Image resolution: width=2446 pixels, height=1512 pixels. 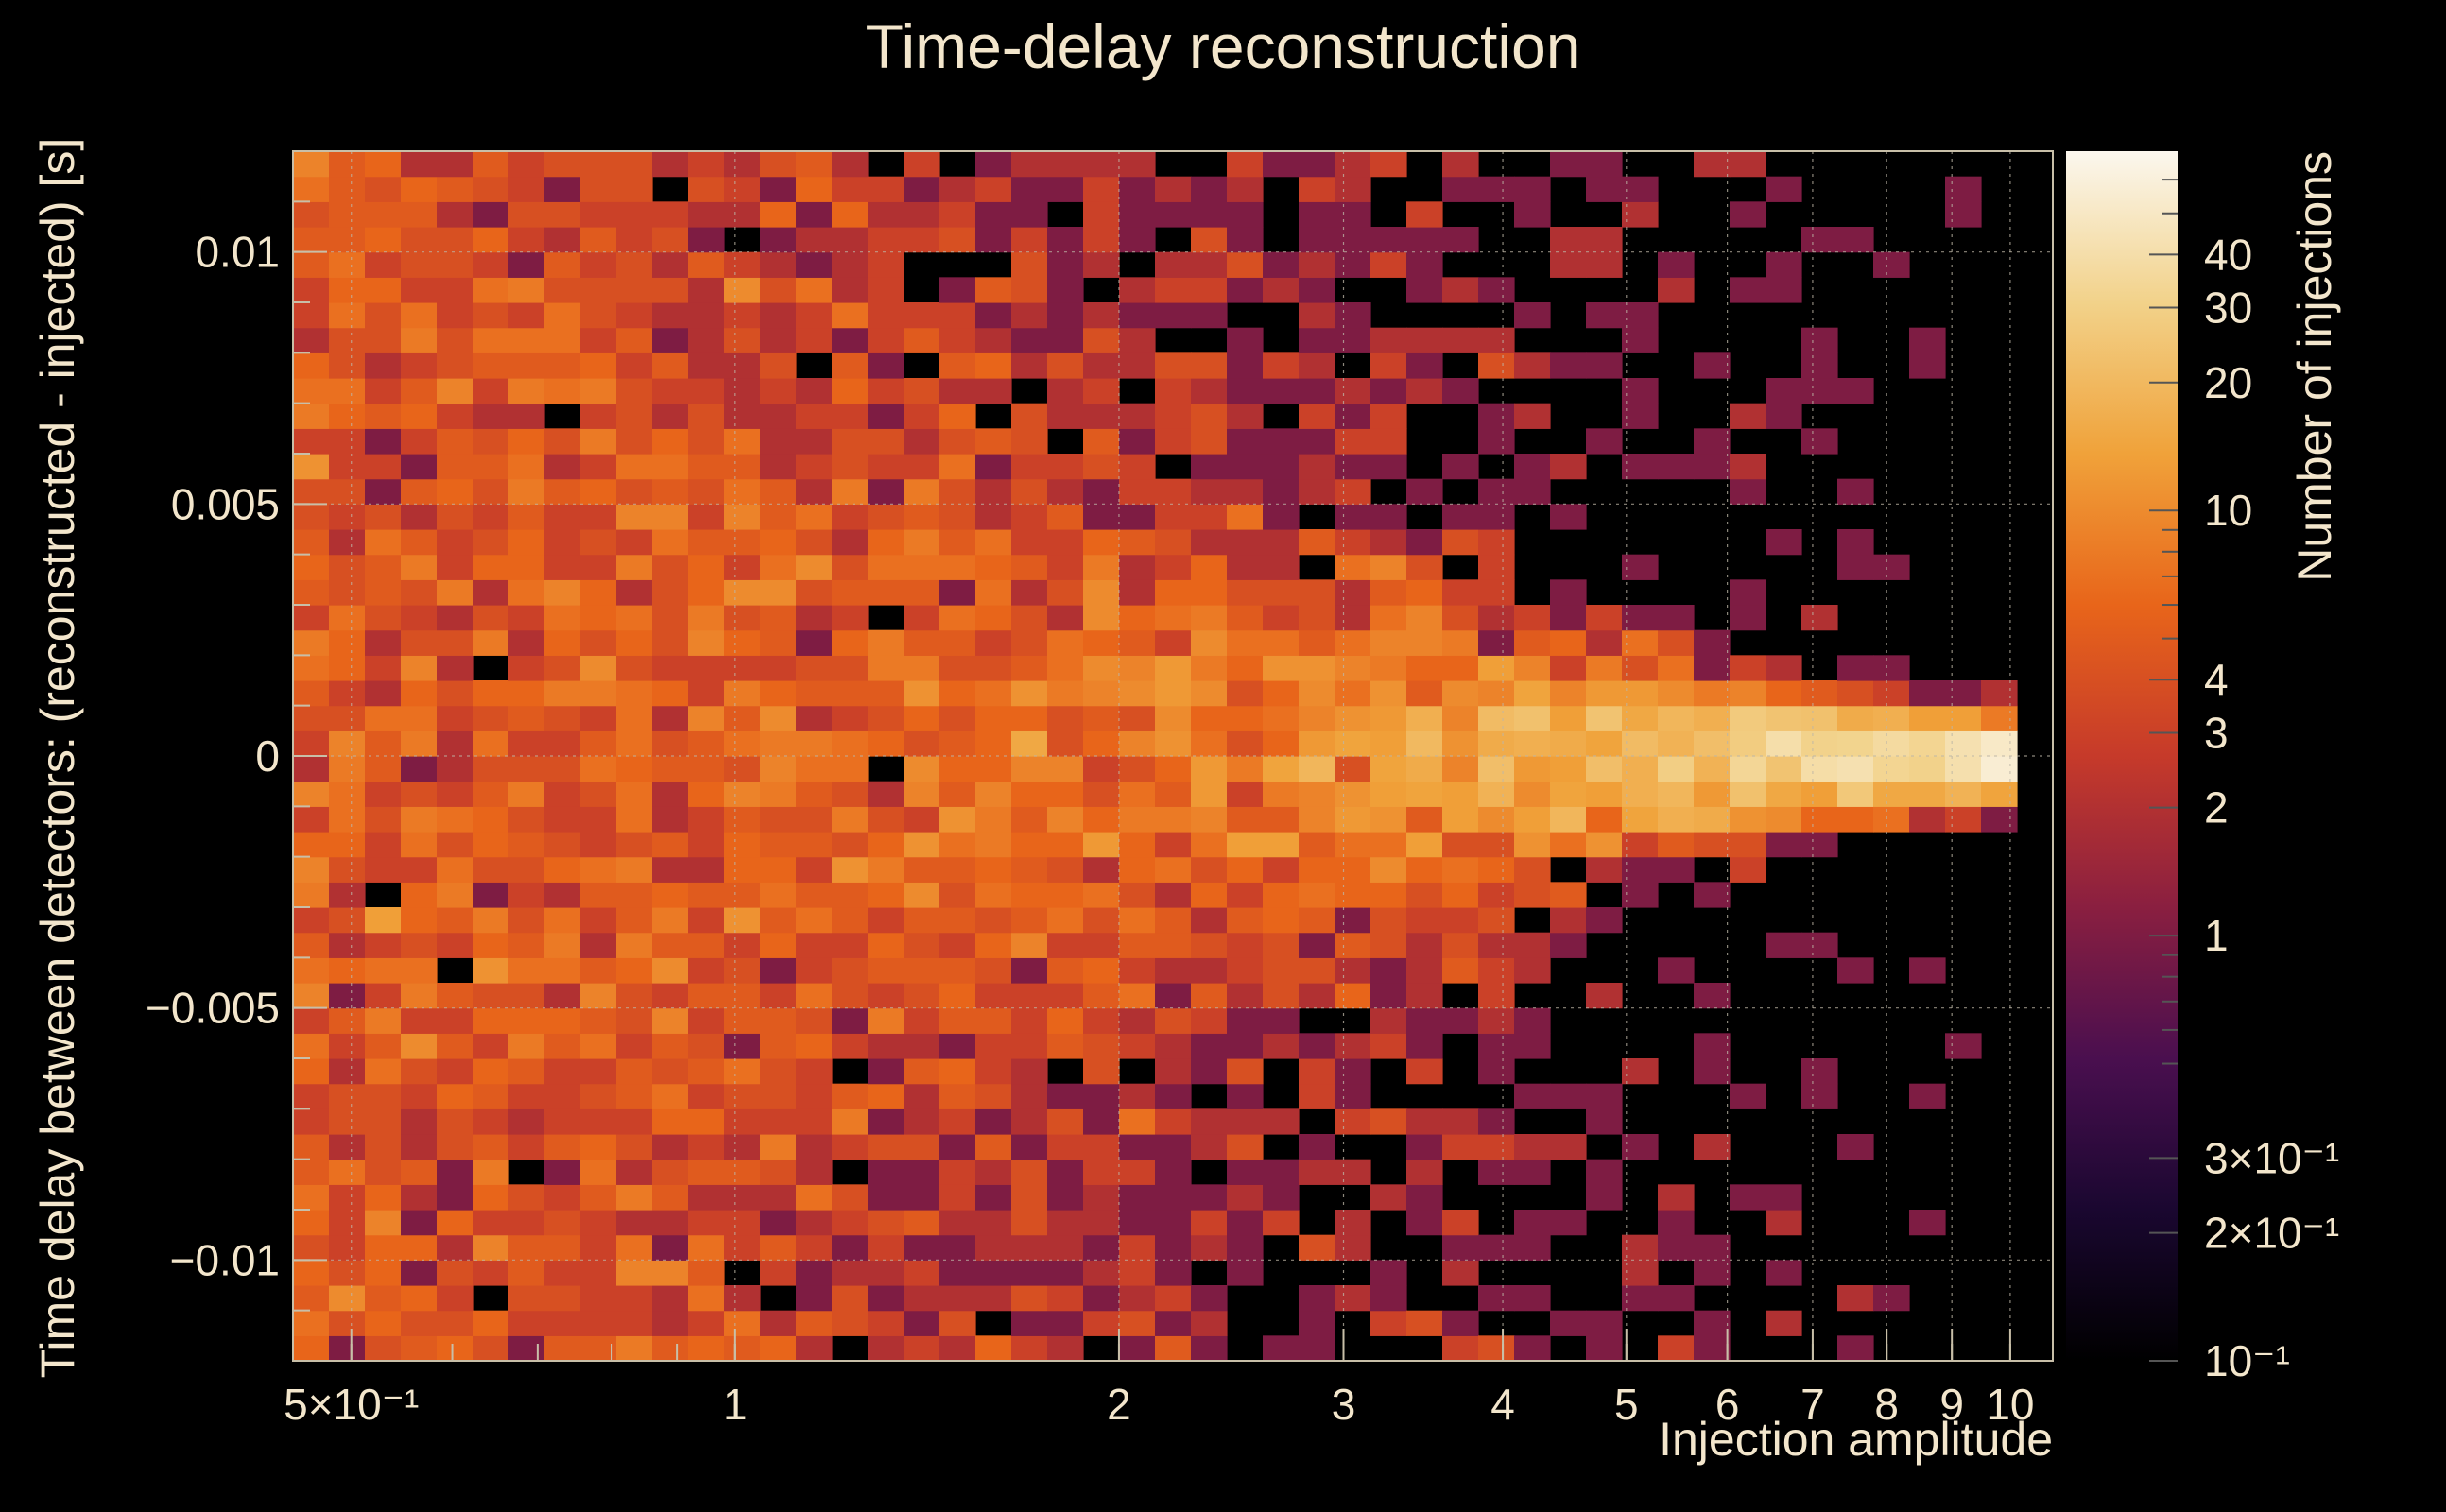 I want to click on x-tick-label: 4, so click(x=1502, y=1404).